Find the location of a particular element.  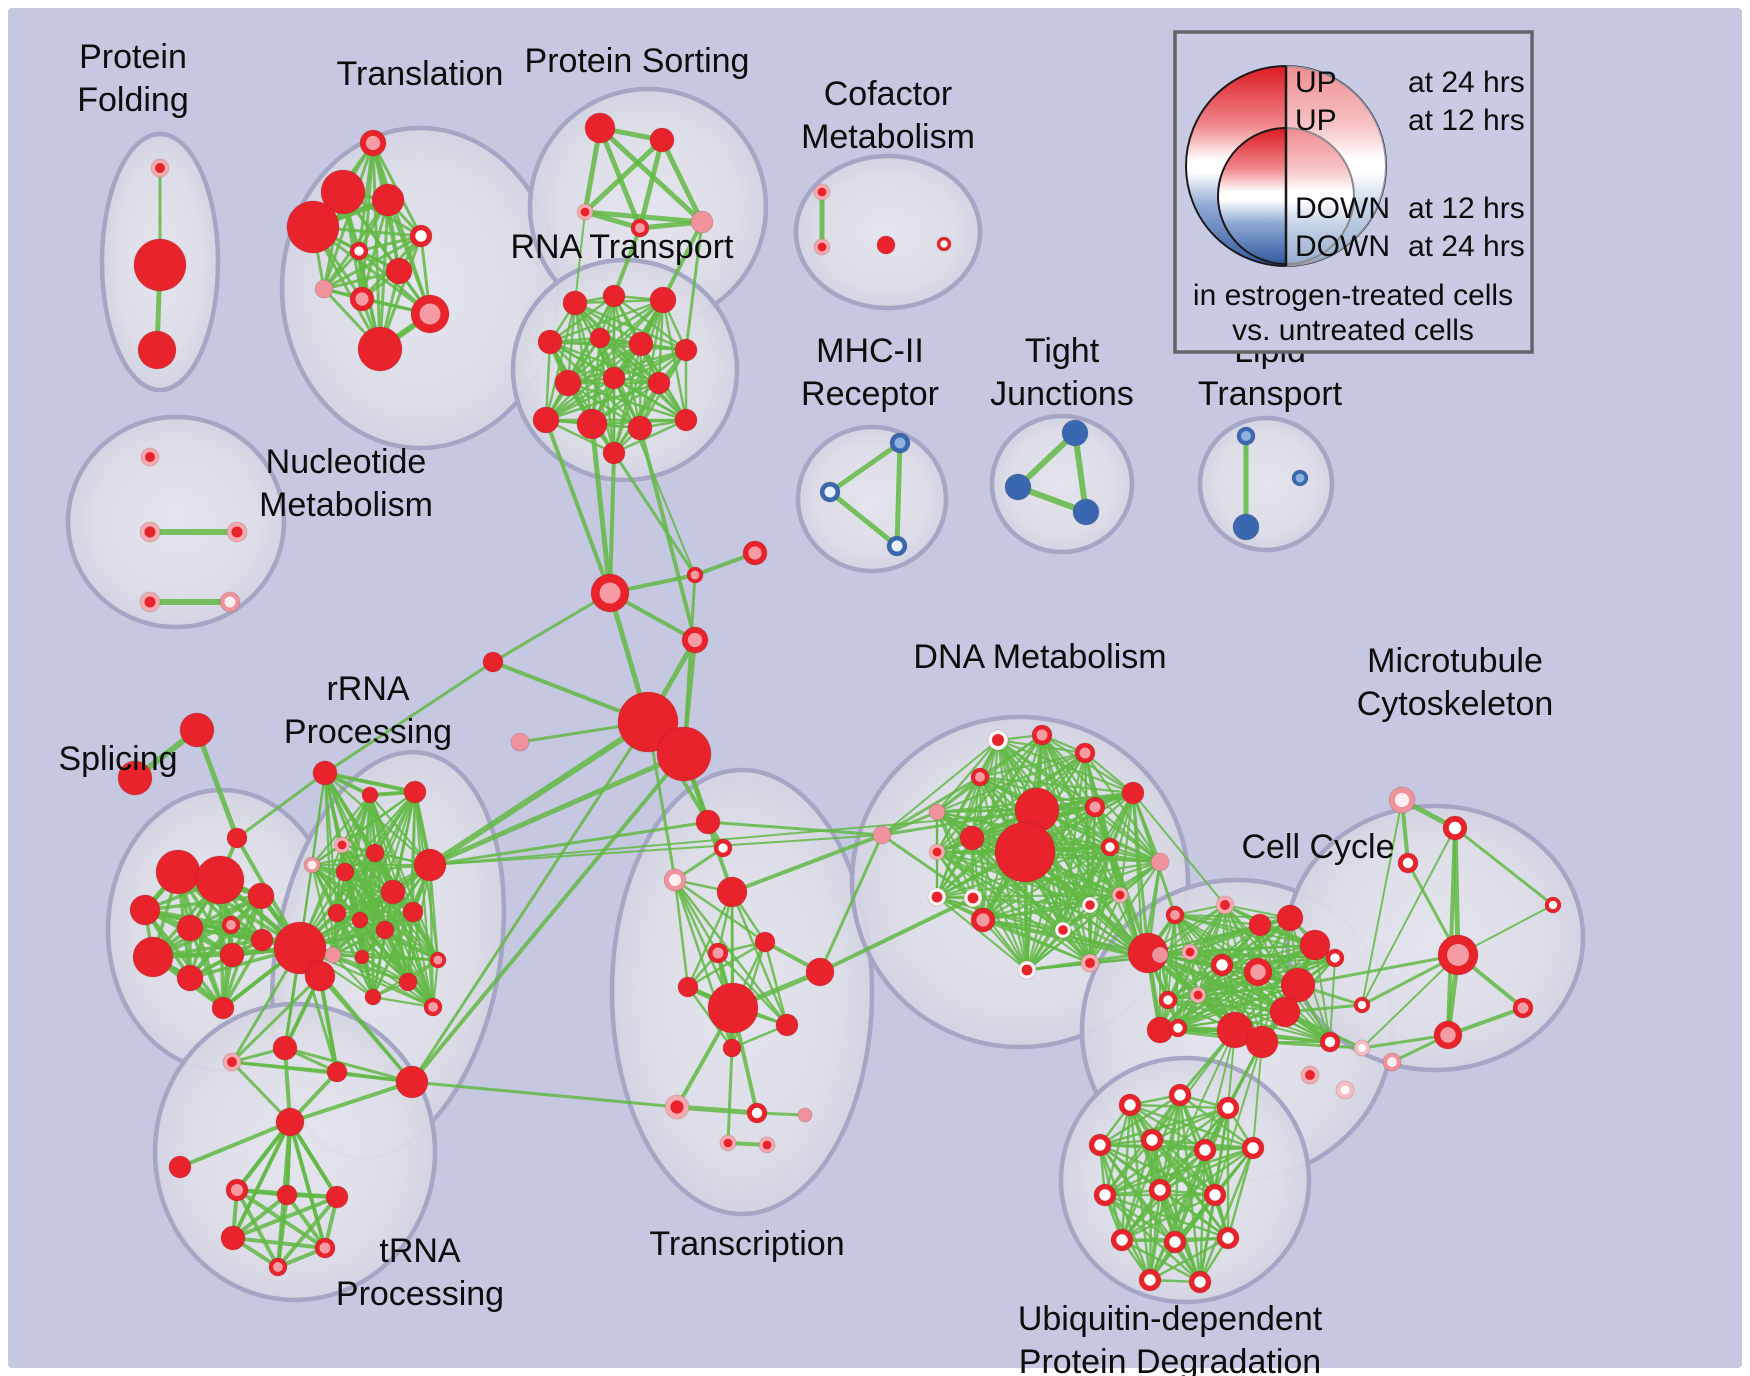

legend-time-3: at 24 hrs is located at coordinates (1466, 246).